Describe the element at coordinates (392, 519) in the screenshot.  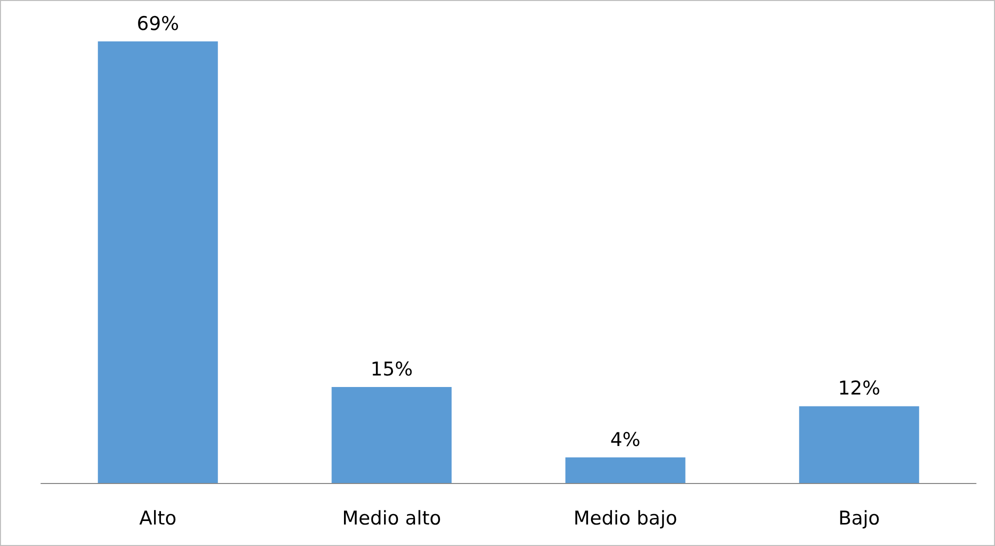
I see `x-tick-label: Medio alto` at that location.